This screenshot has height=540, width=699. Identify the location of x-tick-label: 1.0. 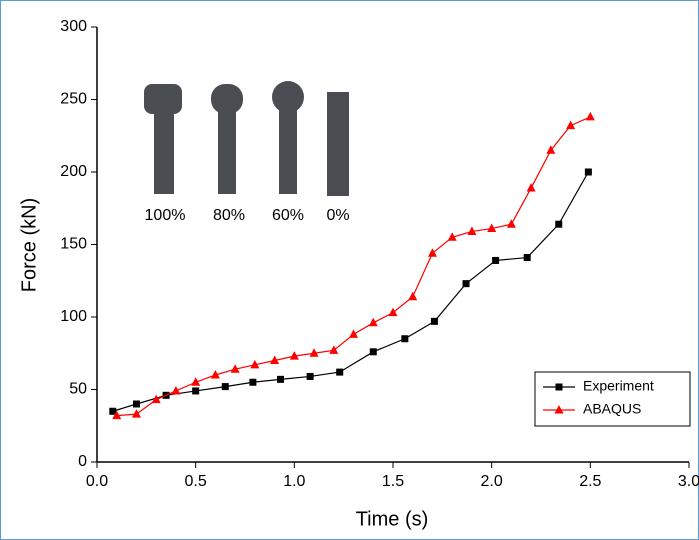
(294, 481).